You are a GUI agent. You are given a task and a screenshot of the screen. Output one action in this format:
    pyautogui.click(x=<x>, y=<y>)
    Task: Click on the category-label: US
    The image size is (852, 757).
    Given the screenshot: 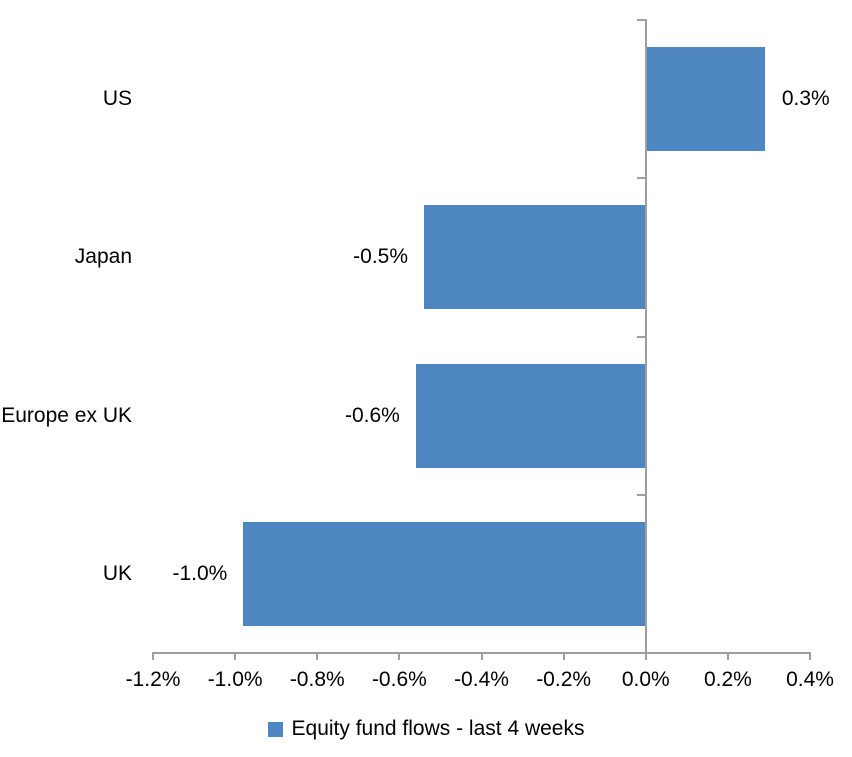 What is the action you would take?
    pyautogui.click(x=117, y=99)
    